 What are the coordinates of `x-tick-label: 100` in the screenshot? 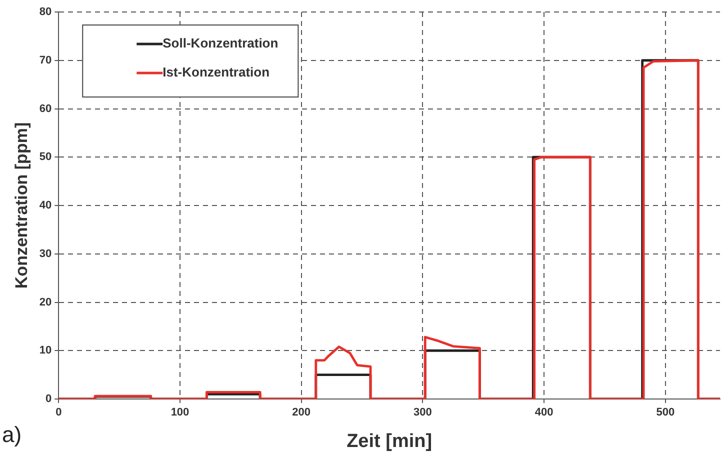 It's located at (180, 412).